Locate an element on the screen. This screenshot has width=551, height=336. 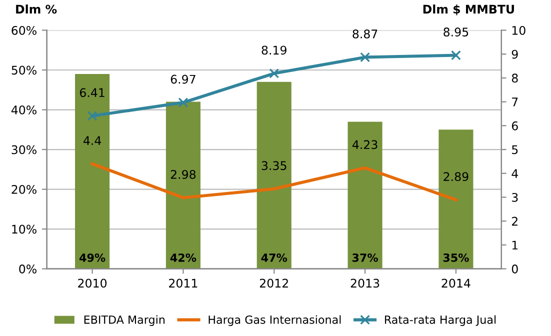
x-tick-label: 2010 is located at coordinates (92, 283).